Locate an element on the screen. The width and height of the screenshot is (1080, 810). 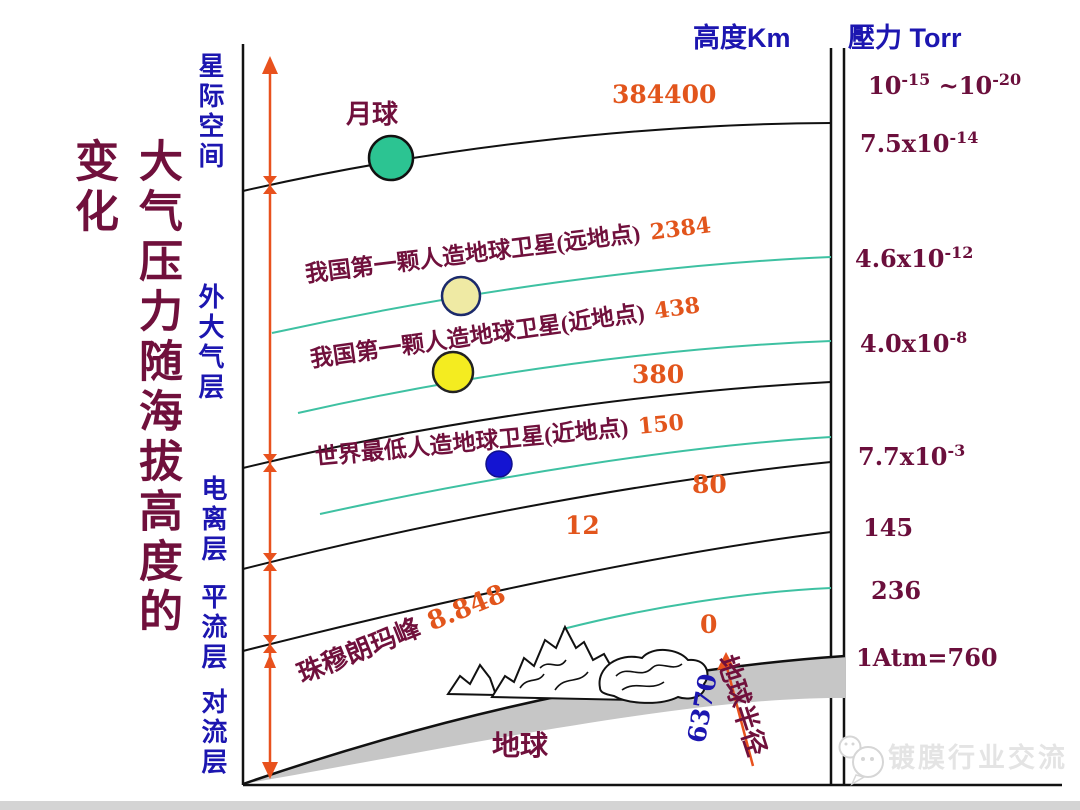
pressure-base: 7.7x10 is located at coordinates (903, 456).